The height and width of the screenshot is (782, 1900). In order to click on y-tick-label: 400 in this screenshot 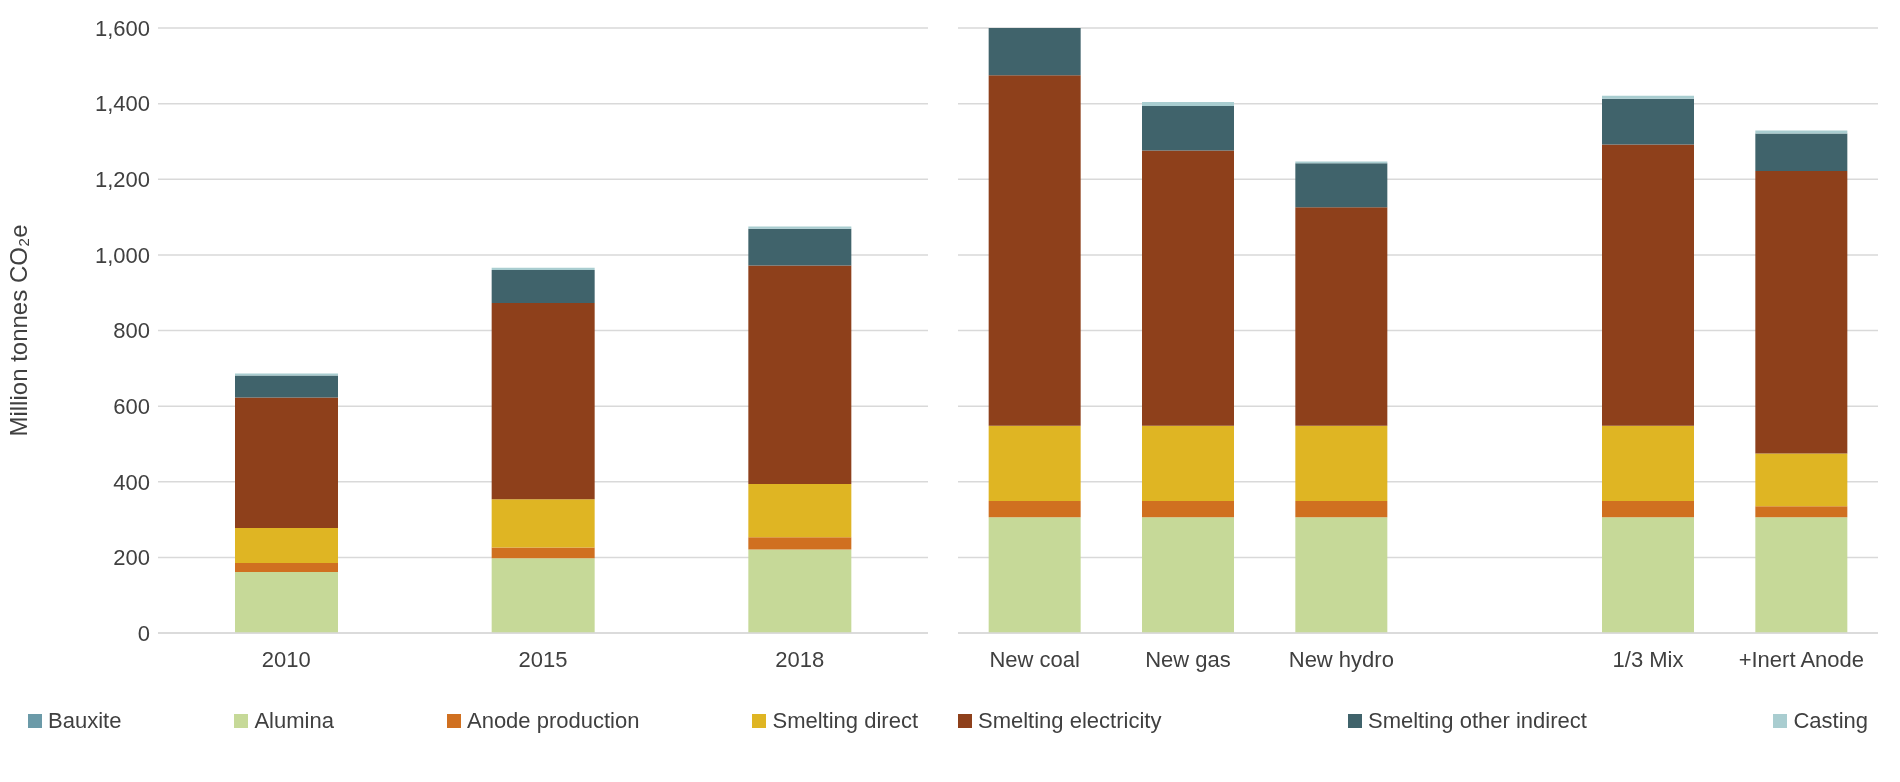, I will do `click(131, 482)`.